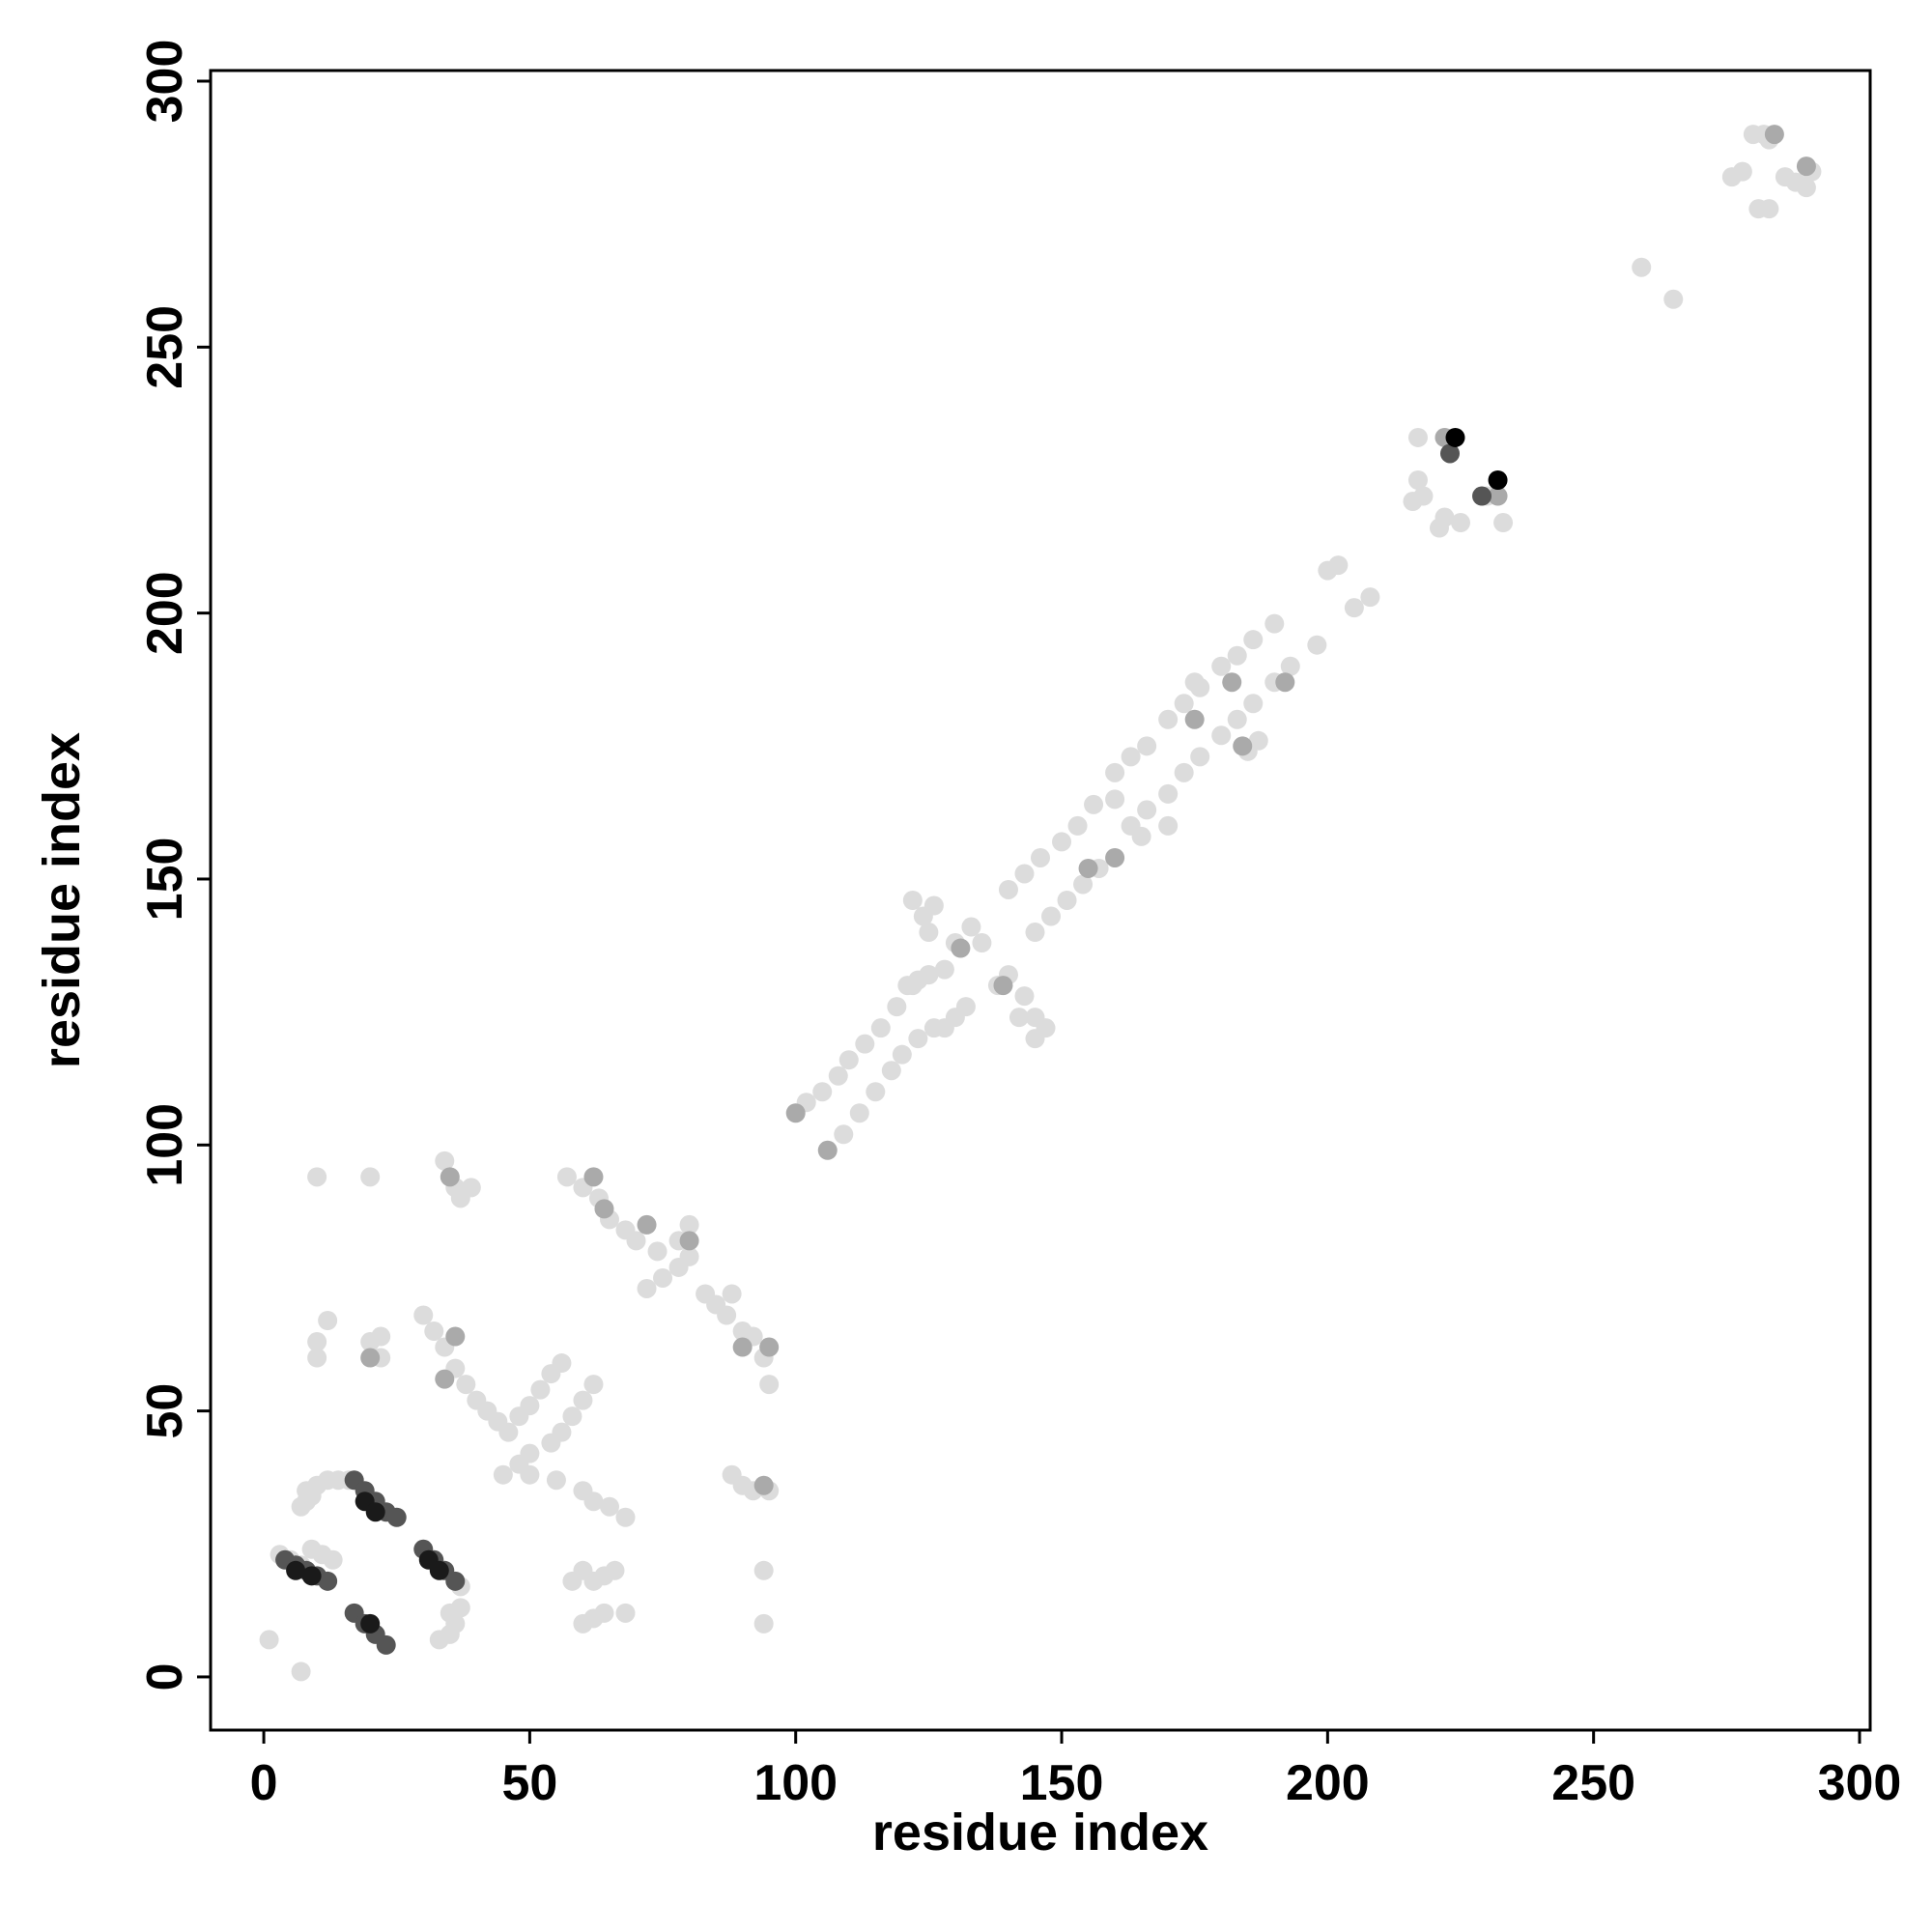 The height and width of the screenshot is (1932, 1932). What do you see at coordinates (1328, 1783) in the screenshot?
I see `x-tick-label: 200` at bounding box center [1328, 1783].